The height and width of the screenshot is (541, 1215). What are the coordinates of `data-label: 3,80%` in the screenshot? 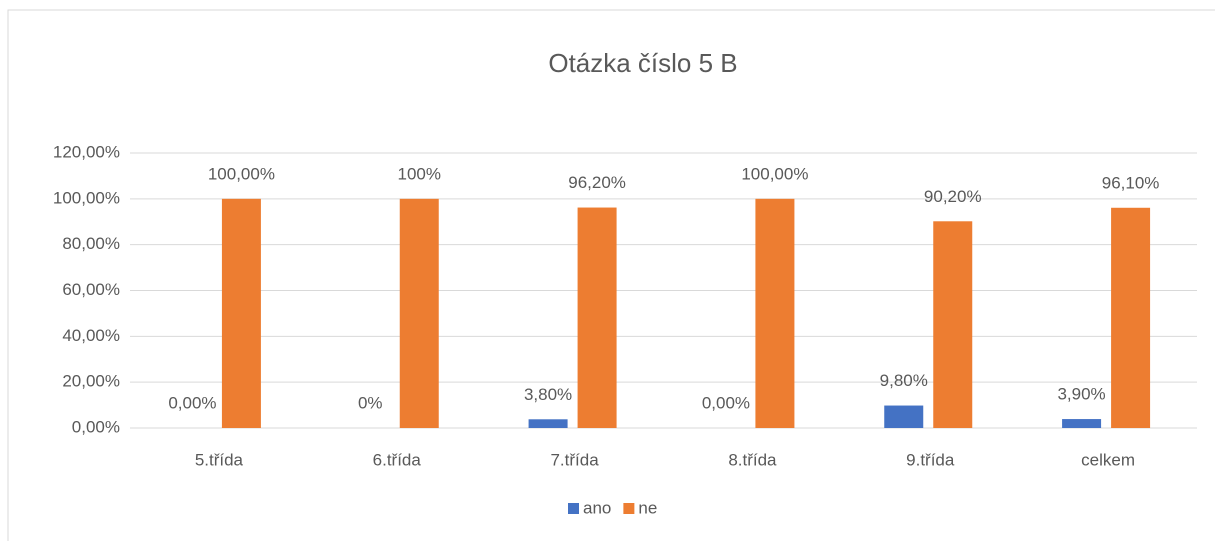 It's located at (548, 394).